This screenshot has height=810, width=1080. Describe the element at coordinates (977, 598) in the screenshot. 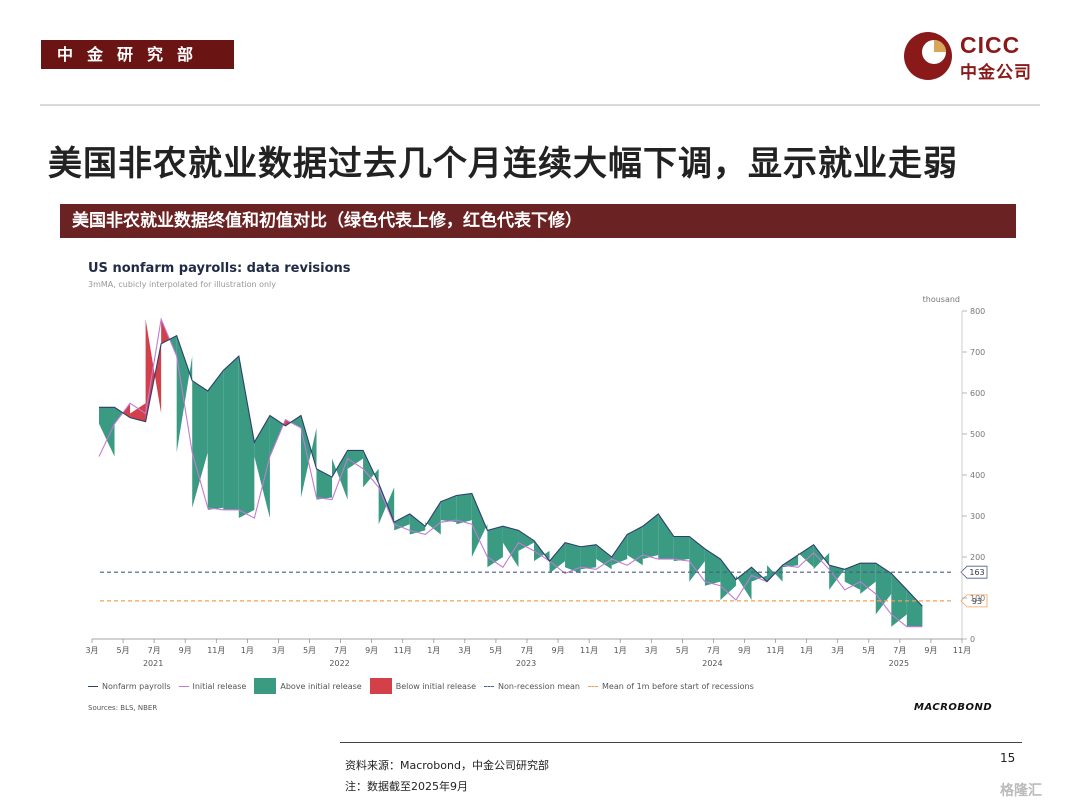

I see `y-tick-label: 100` at that location.